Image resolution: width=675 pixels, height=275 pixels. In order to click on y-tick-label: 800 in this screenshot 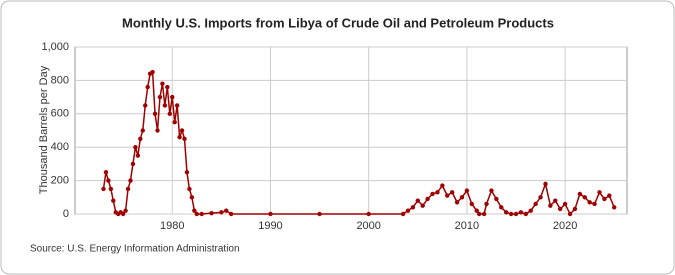, I will do `click(60, 80)`.